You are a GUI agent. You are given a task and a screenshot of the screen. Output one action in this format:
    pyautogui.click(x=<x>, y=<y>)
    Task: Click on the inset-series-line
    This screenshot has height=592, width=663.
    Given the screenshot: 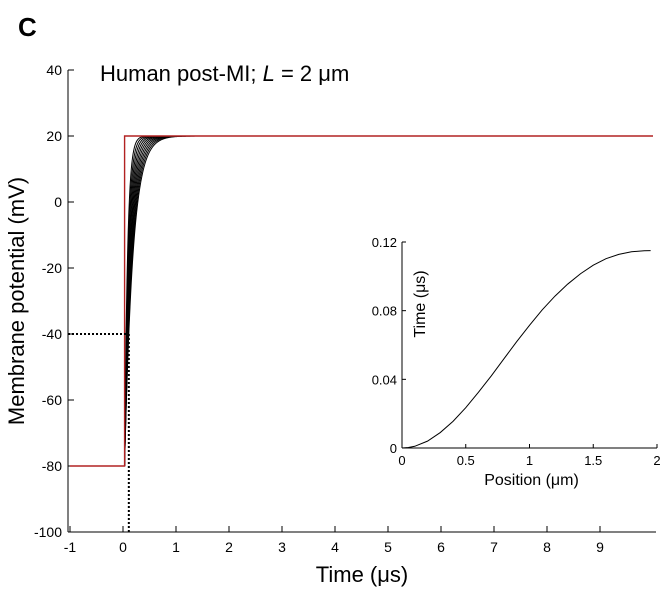 What is the action you would take?
    pyautogui.click(x=526, y=349)
    